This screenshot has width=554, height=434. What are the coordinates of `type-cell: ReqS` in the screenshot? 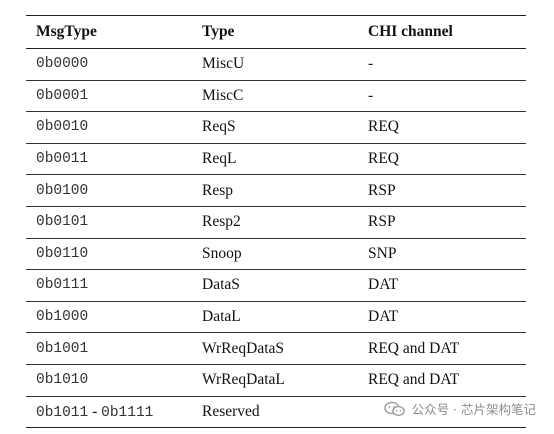 It's located at (275, 127).